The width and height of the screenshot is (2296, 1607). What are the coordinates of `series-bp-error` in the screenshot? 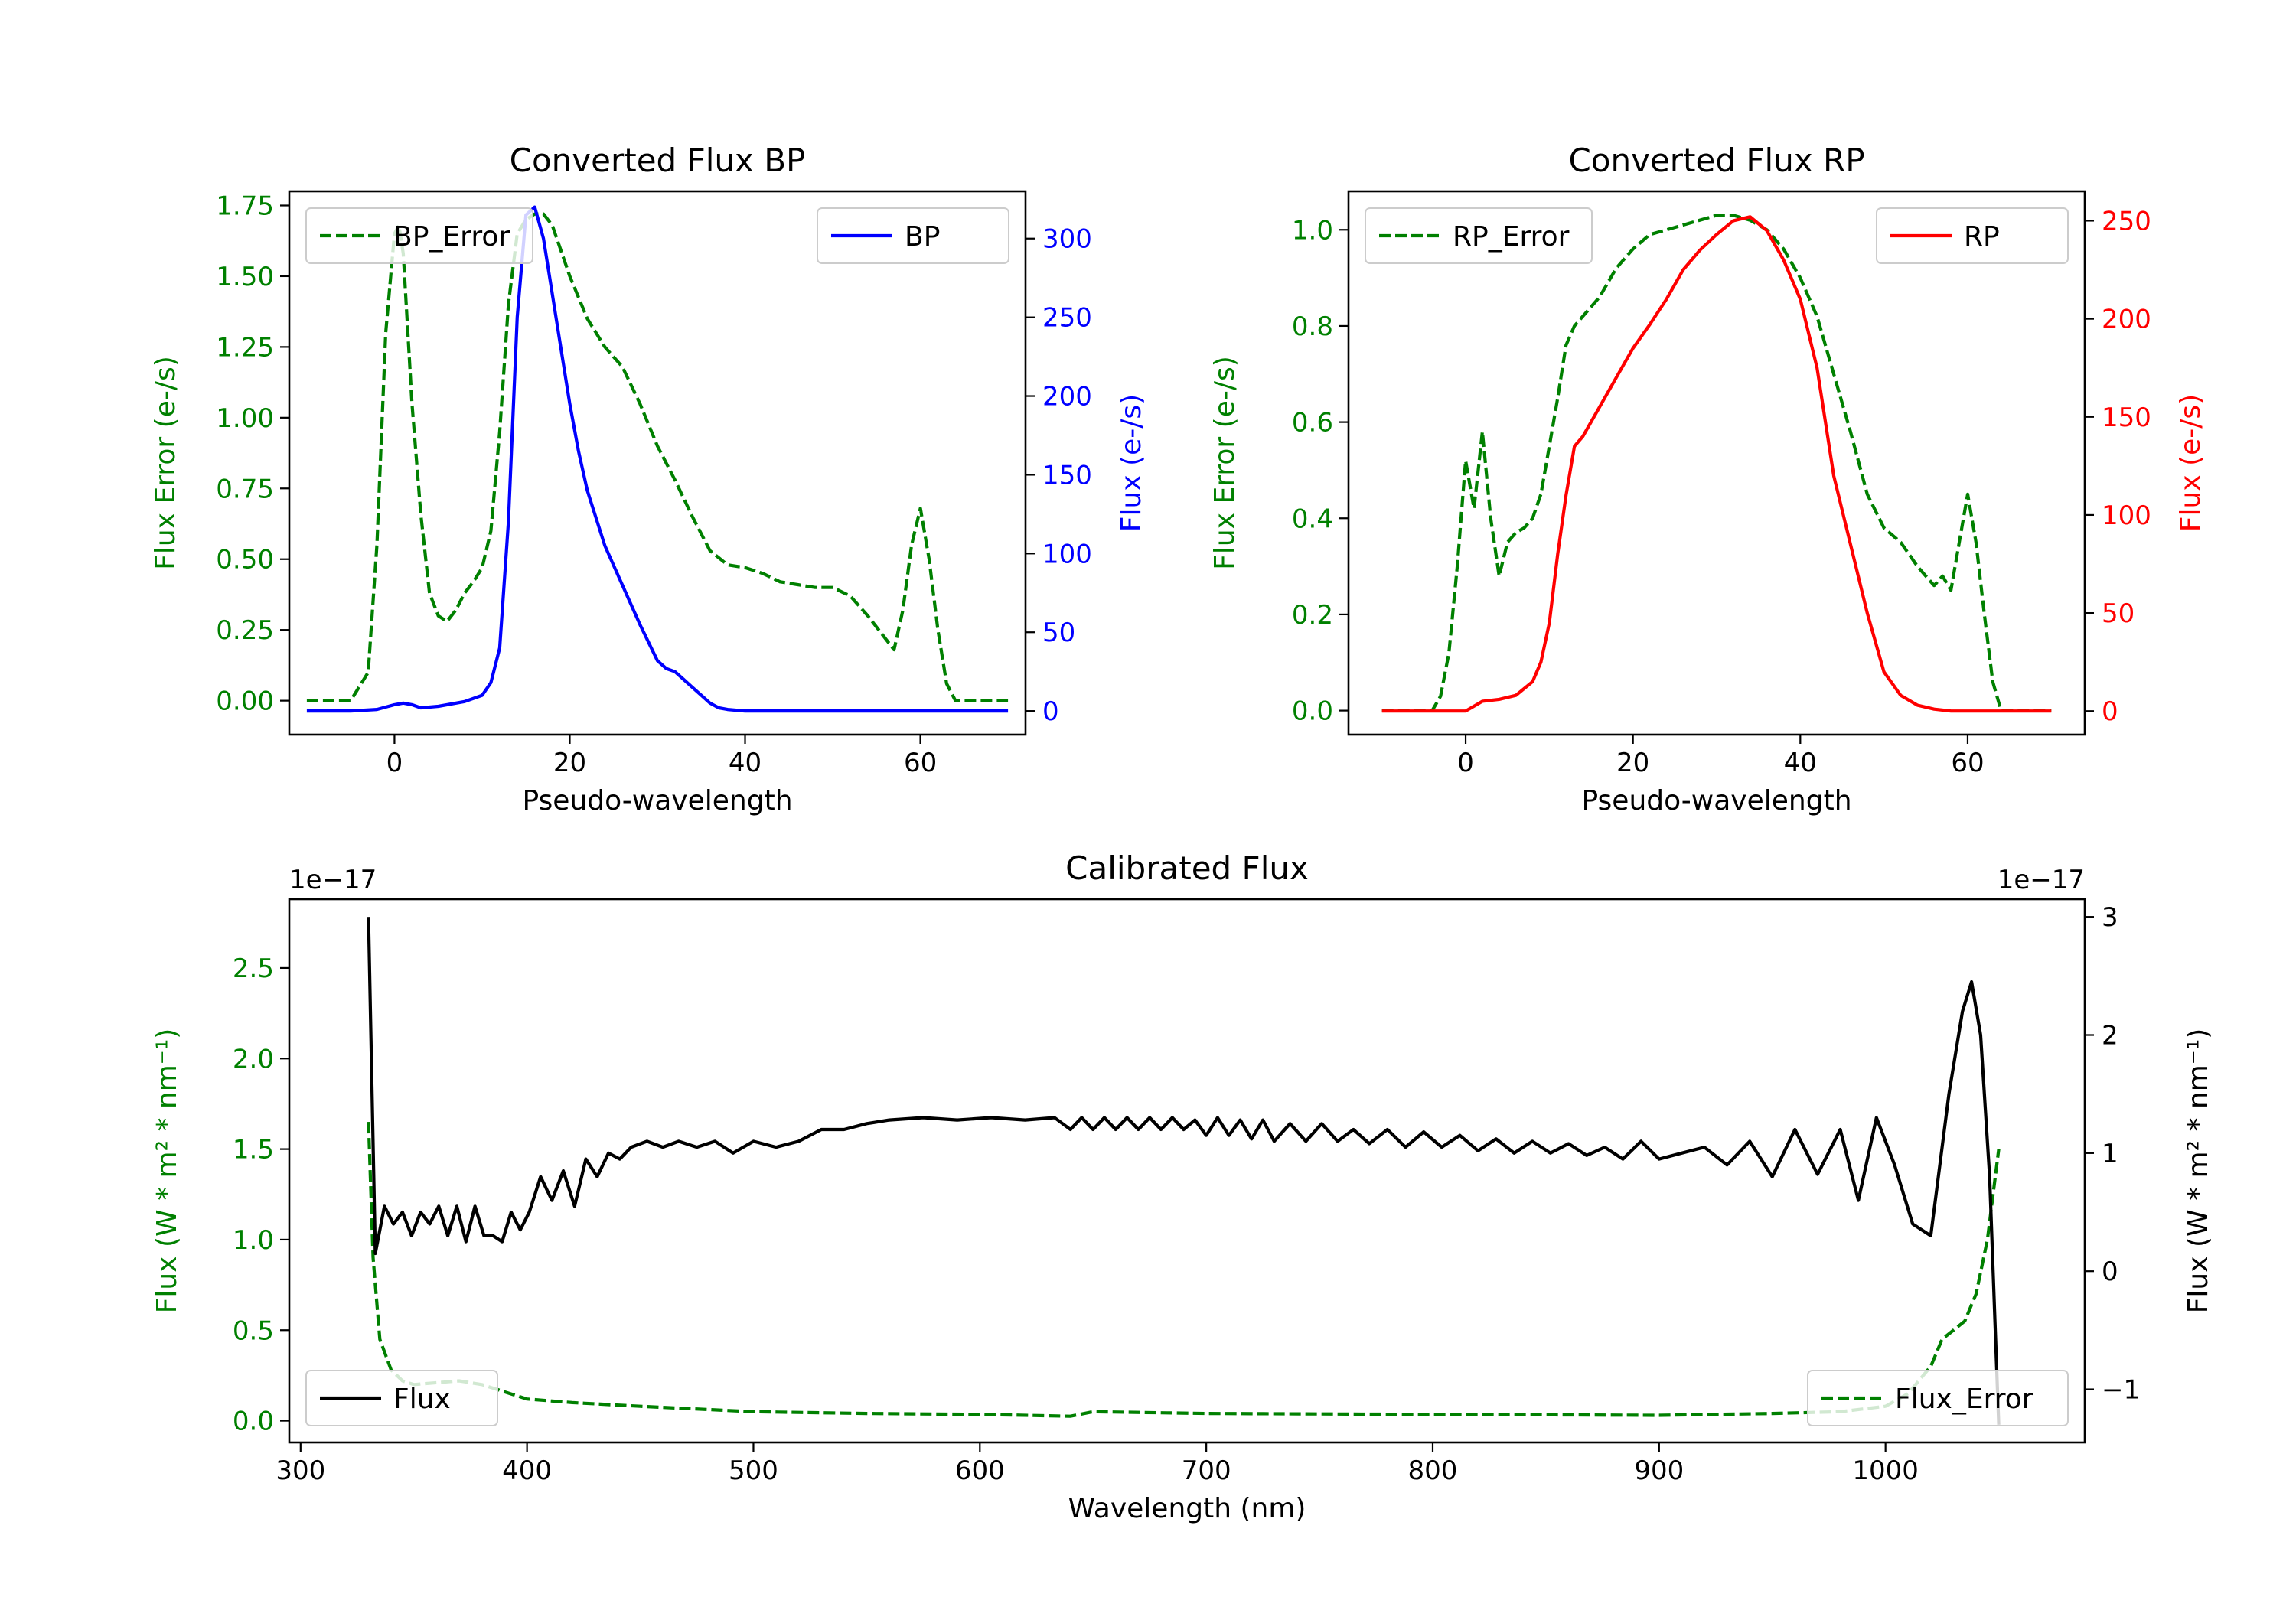 It's located at (657, 457).